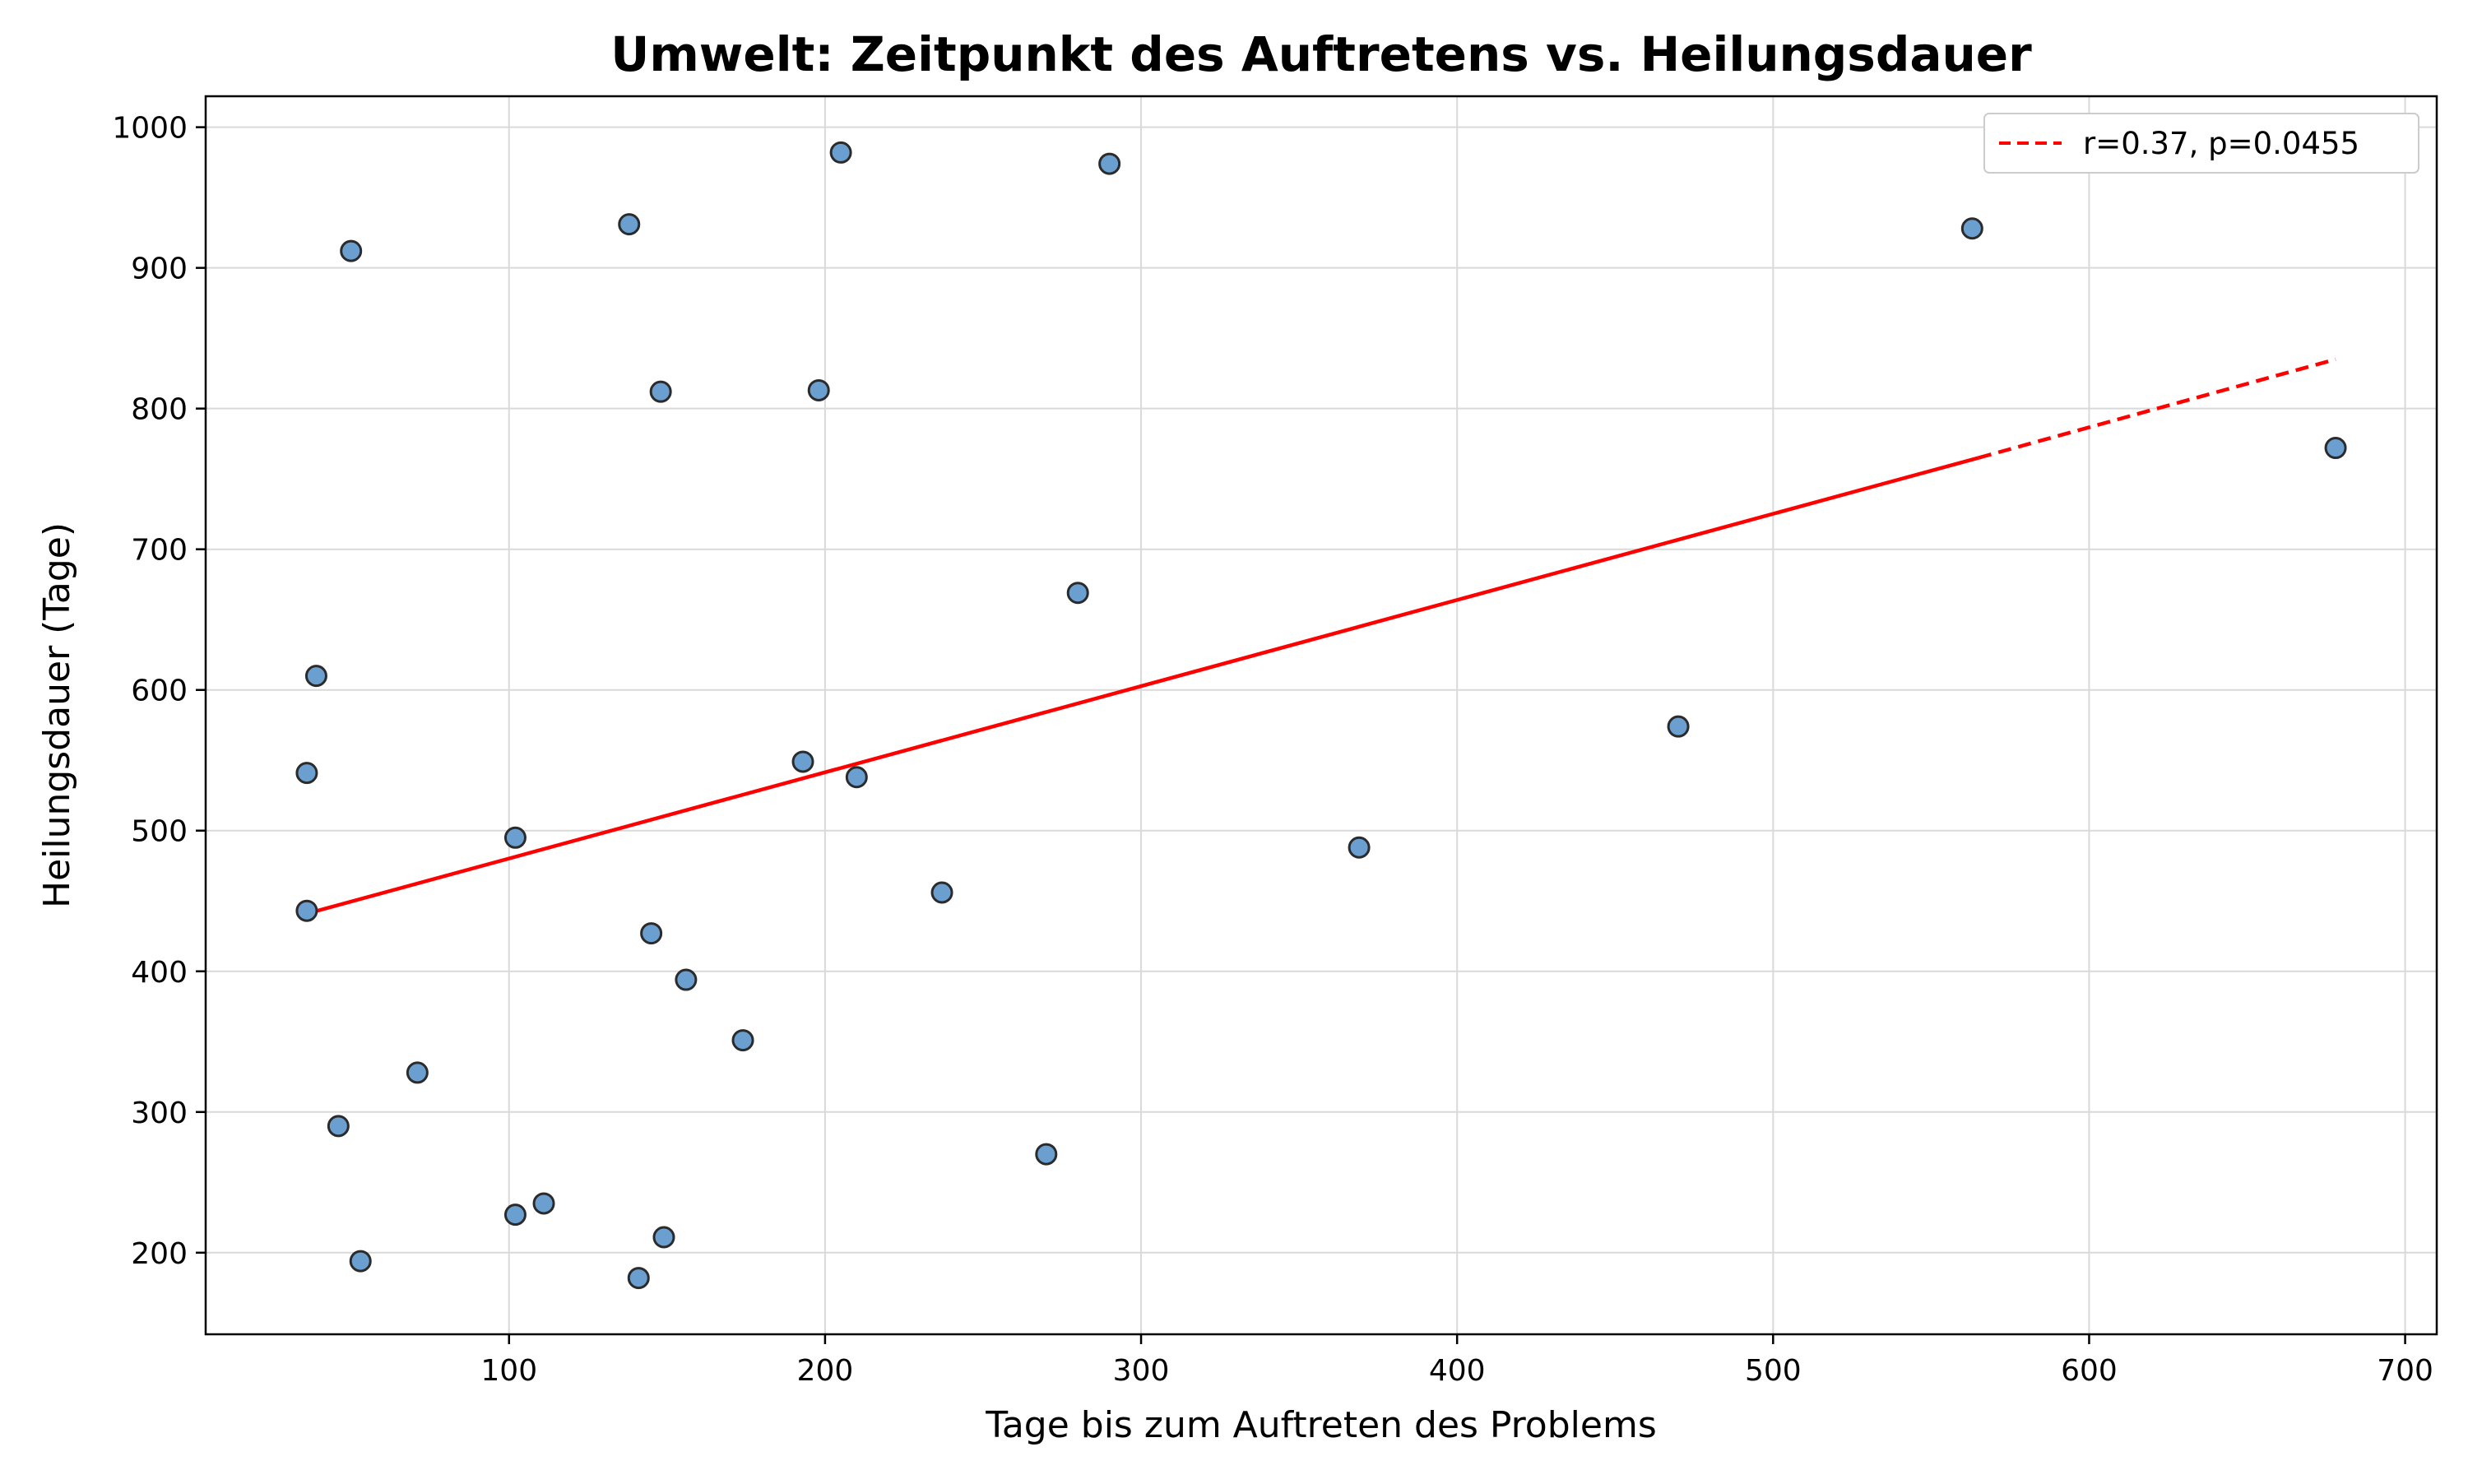  I want to click on y-axis-label: Heilungsdauer (Tage), so click(57, 715).